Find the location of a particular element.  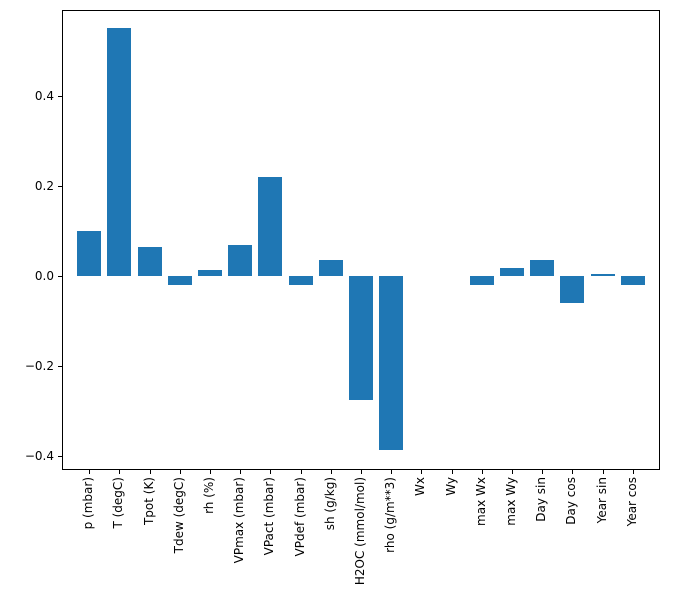

x-tick-label: T (degC) is located at coordinates (118, 503).